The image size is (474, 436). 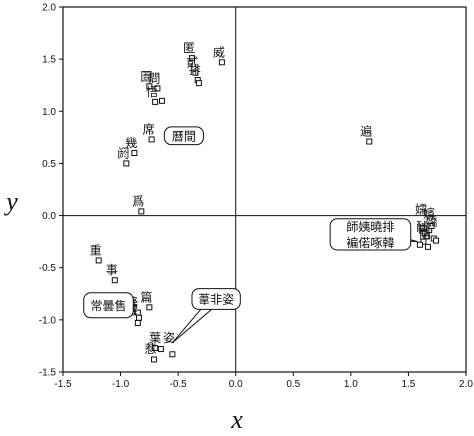 I want to click on y-tick-label: -1.0, so click(x=48, y=320).